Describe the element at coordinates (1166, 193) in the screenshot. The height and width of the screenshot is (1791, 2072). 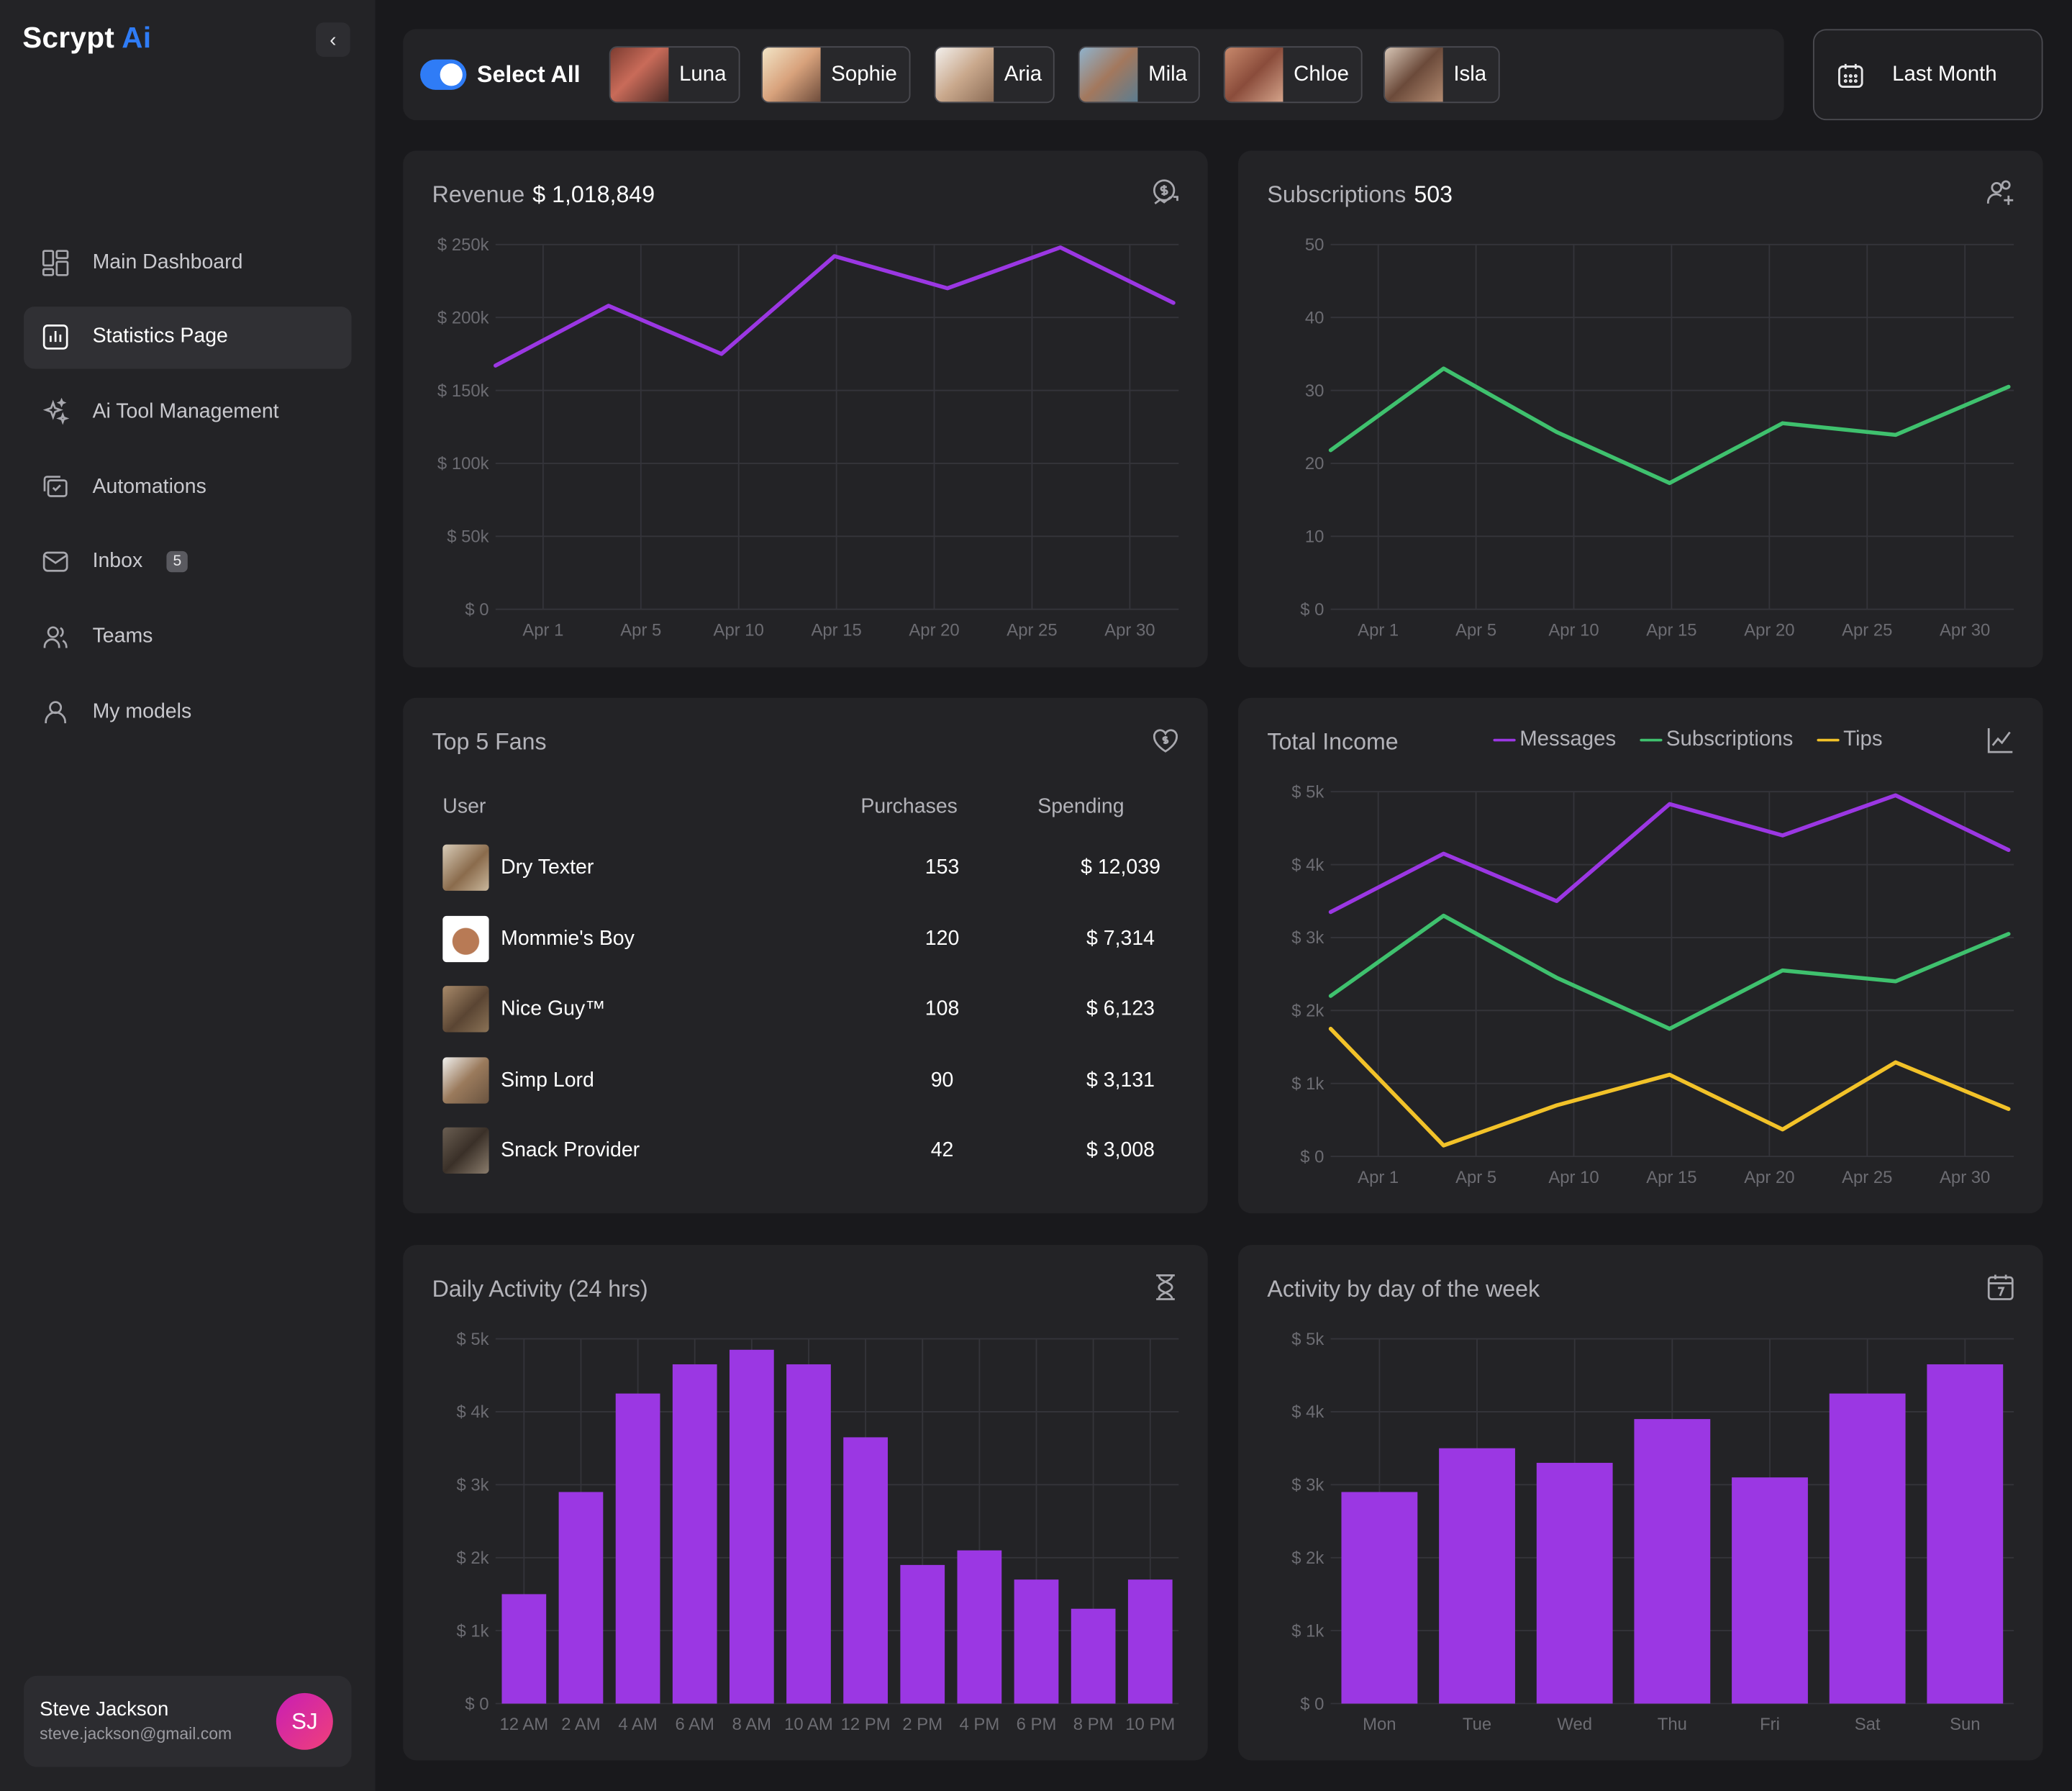
I see `revenue-trend-icon` at that location.